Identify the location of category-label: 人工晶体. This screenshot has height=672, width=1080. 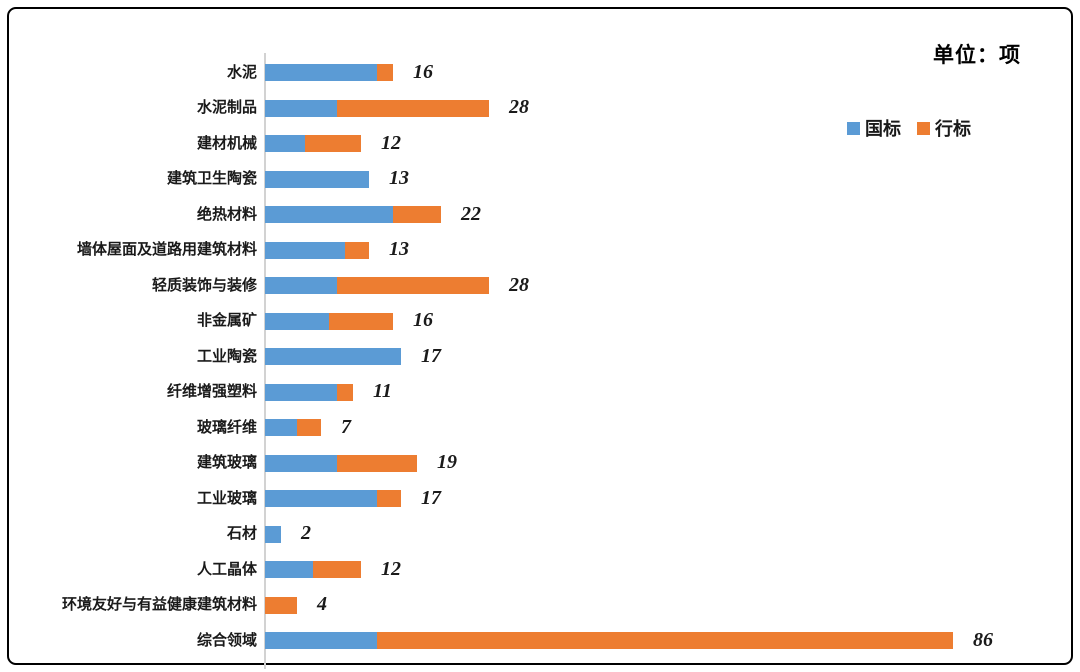
(226, 568).